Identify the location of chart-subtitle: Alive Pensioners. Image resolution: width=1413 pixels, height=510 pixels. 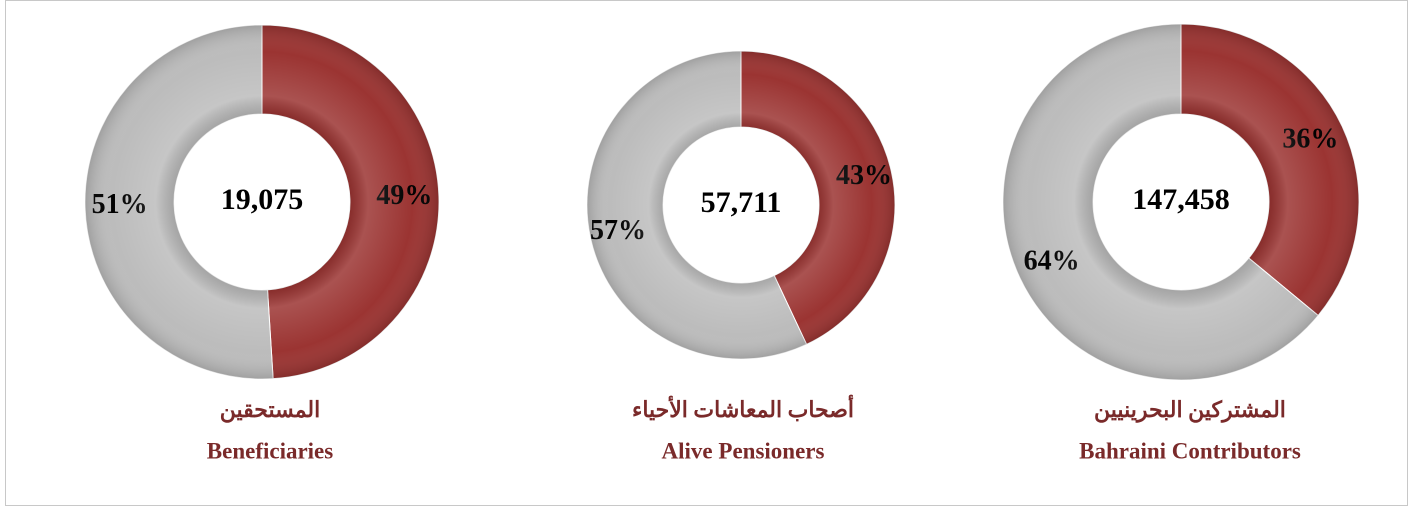
(743, 450).